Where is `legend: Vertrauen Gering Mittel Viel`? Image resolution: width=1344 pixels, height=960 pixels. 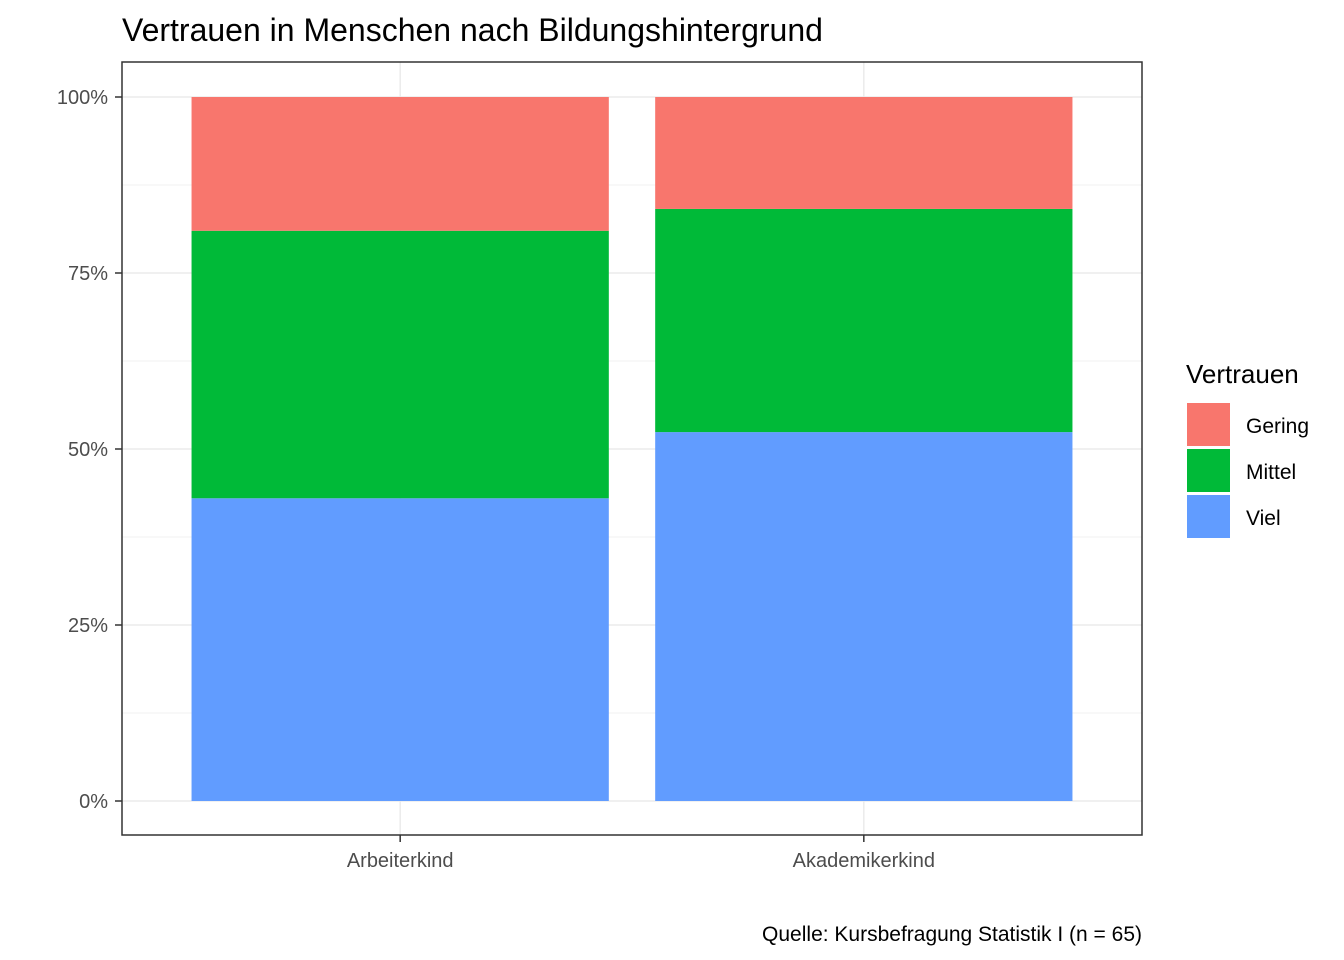 legend: Vertrauen Gering Mittel Viel is located at coordinates (1247, 448).